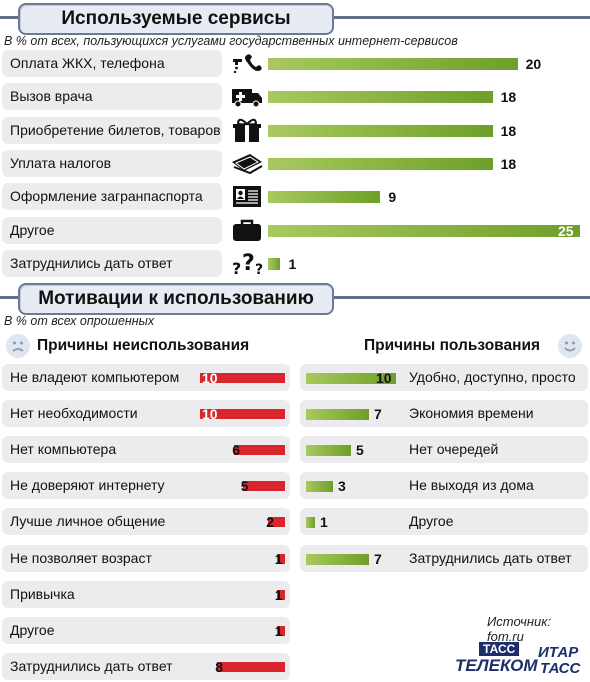 The image size is (590, 682). Describe the element at coordinates (384, 378) in the screenshot. I see `use-value: 10` at that location.